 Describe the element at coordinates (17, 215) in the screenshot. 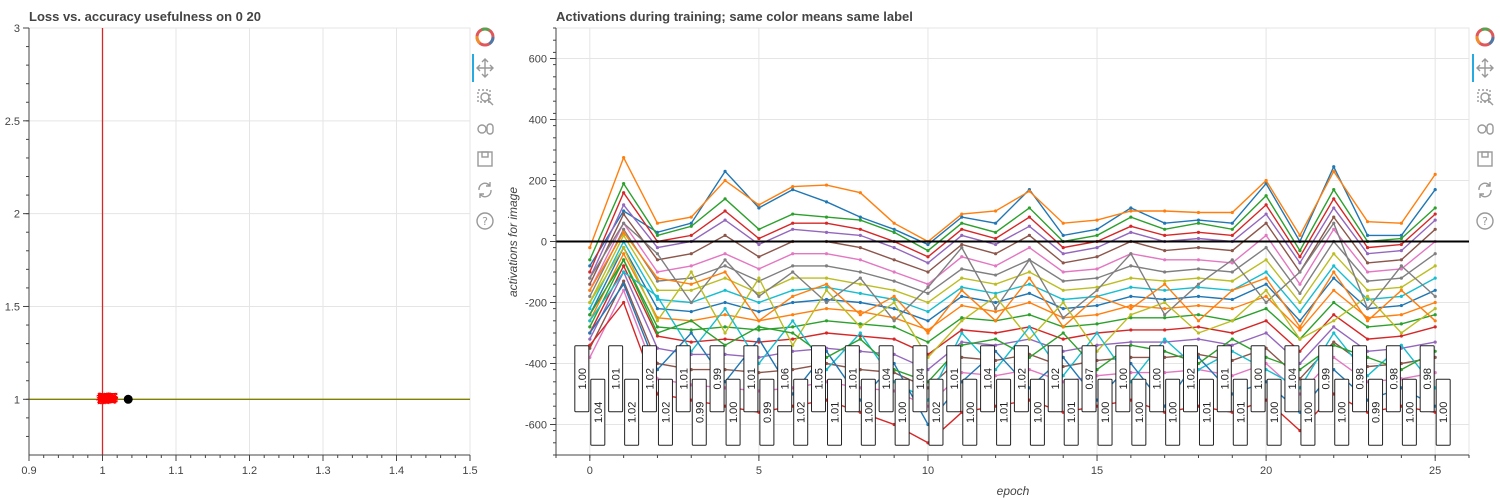

I see `left-y-tick-label: 2` at that location.